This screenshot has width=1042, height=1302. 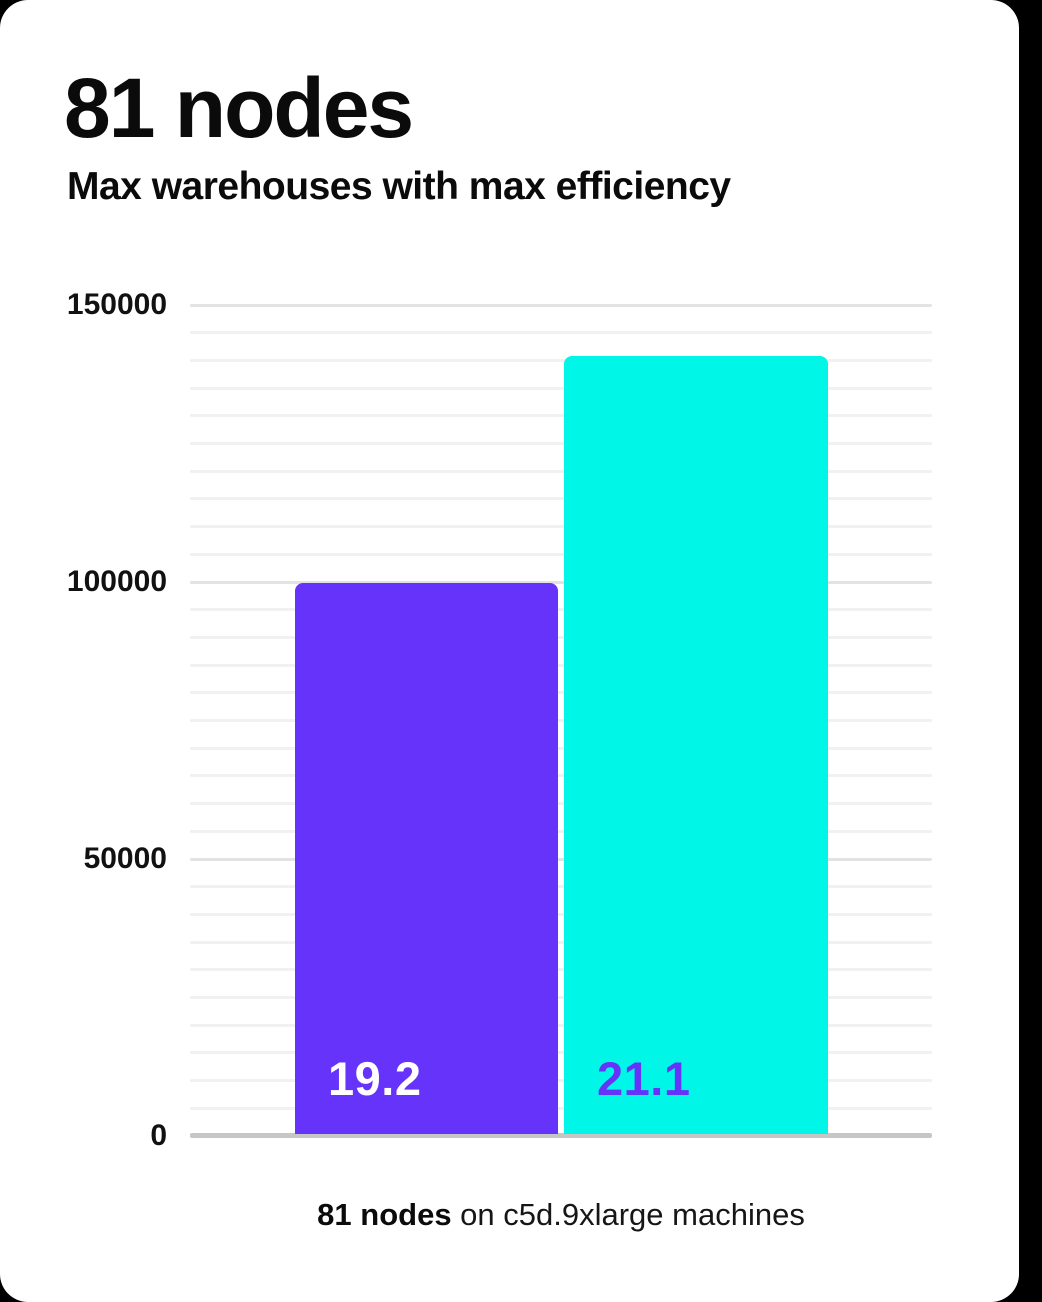 I want to click on y-tick-label: 150000, so click(x=116, y=304).